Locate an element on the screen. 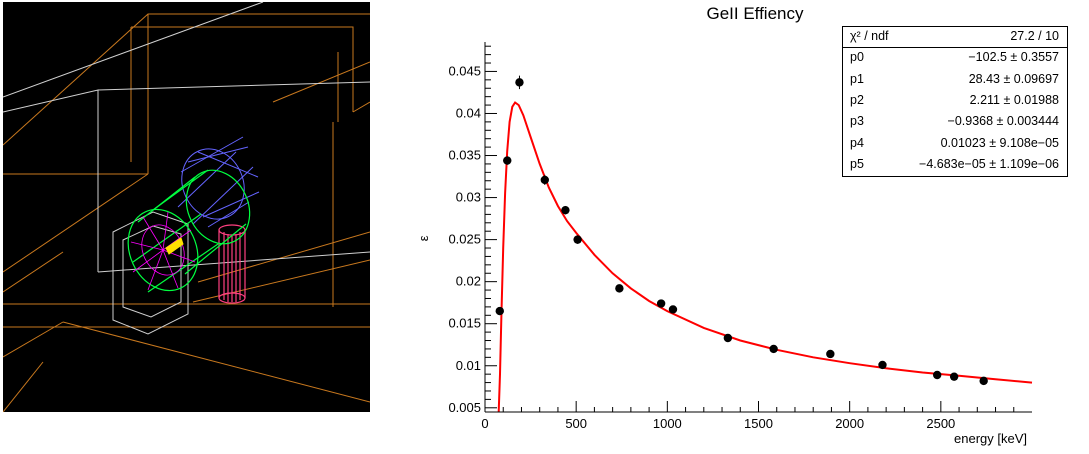 The width and height of the screenshot is (1089, 454). x-tick-label: 2000 is located at coordinates (849, 423).